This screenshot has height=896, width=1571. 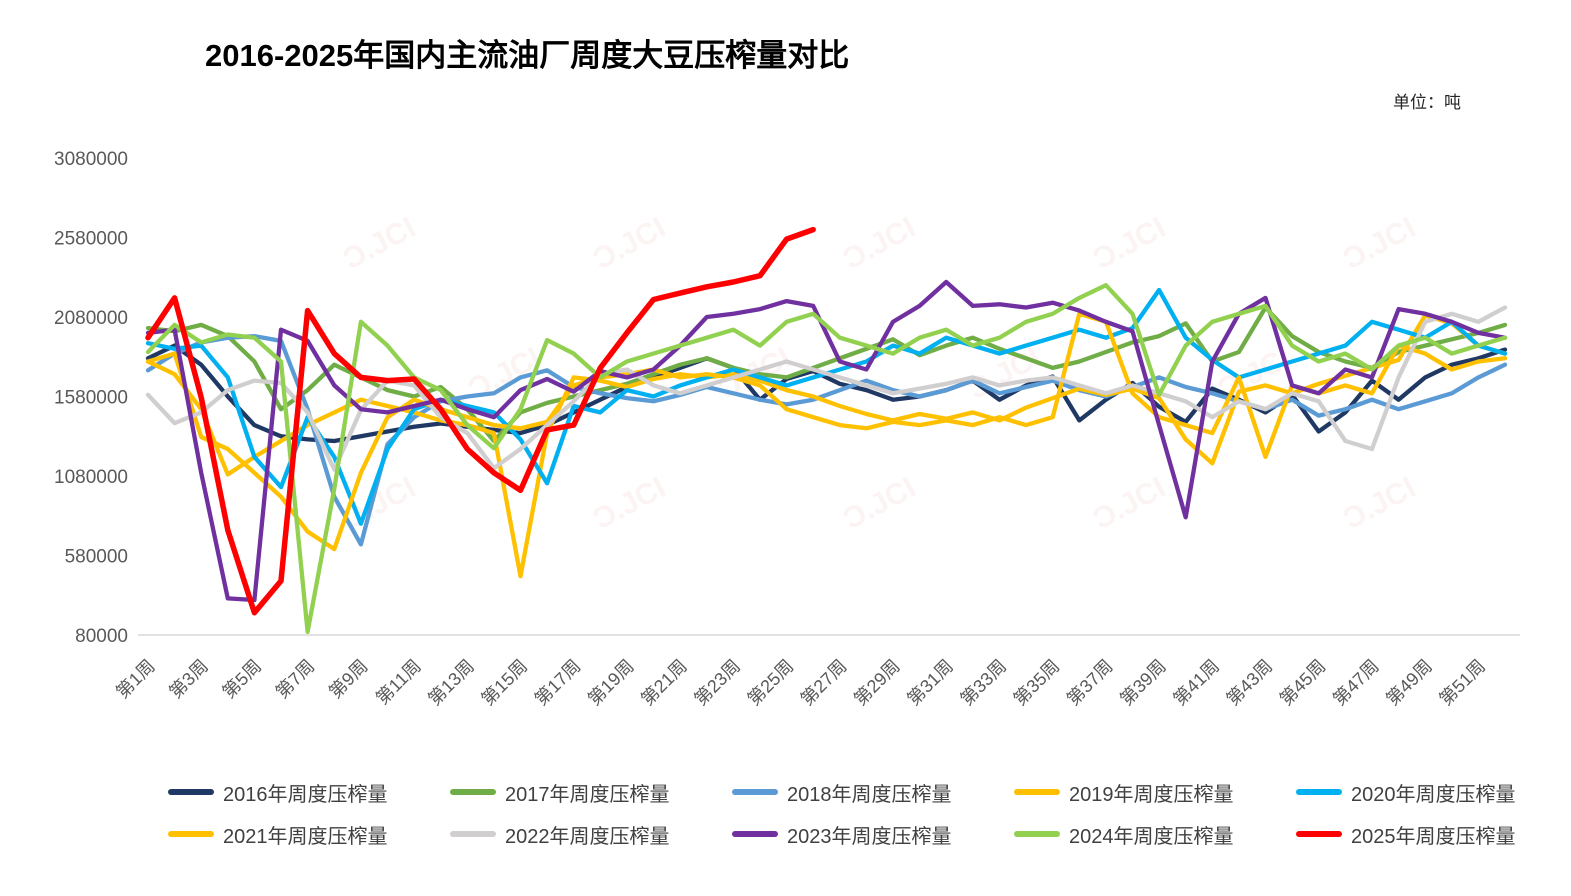 I want to click on x-axis-tick-label: 第9周, so click(x=348, y=679).